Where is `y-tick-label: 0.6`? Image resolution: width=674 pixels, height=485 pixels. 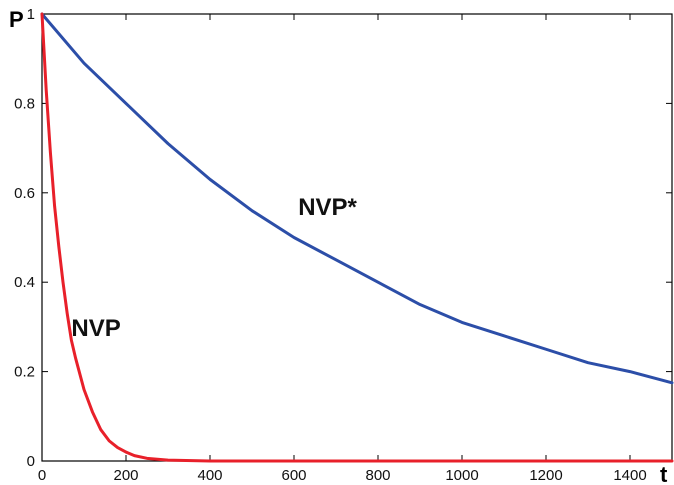 y-tick-label: 0.6 is located at coordinates (24, 193).